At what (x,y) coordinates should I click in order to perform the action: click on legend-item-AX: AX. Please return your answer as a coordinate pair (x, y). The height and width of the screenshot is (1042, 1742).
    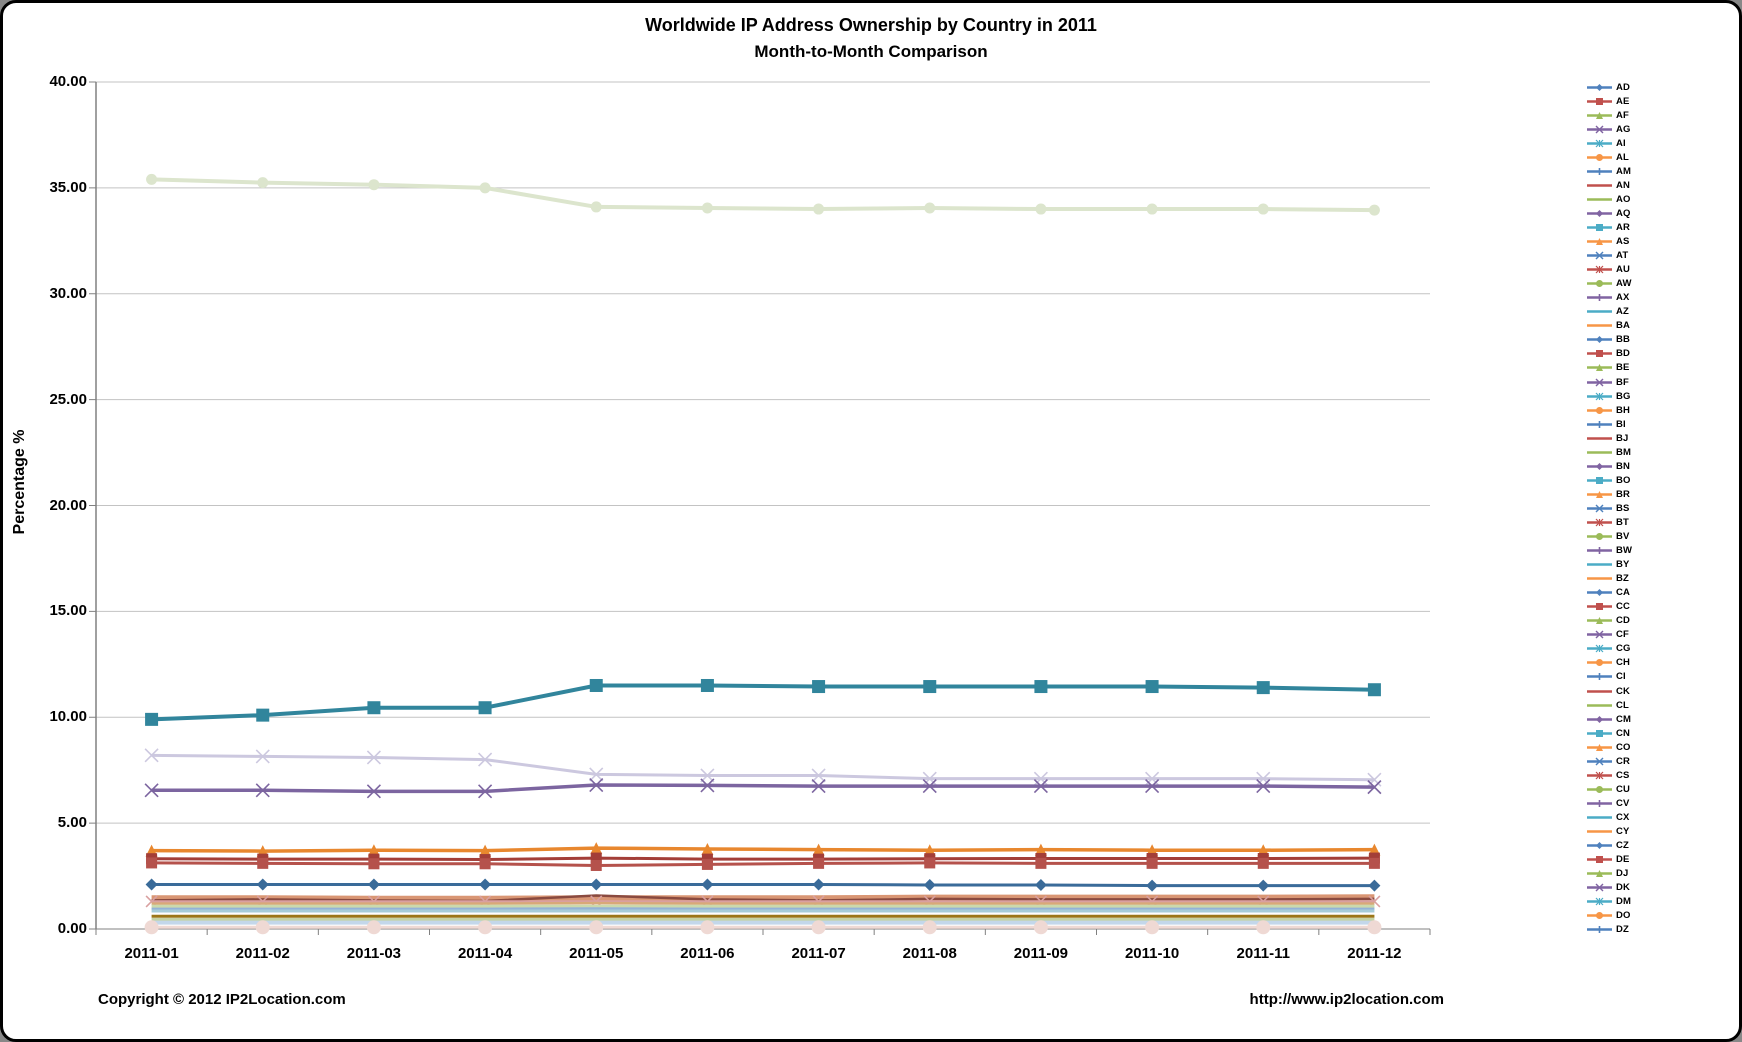
    Looking at the image, I should click on (1661, 298).